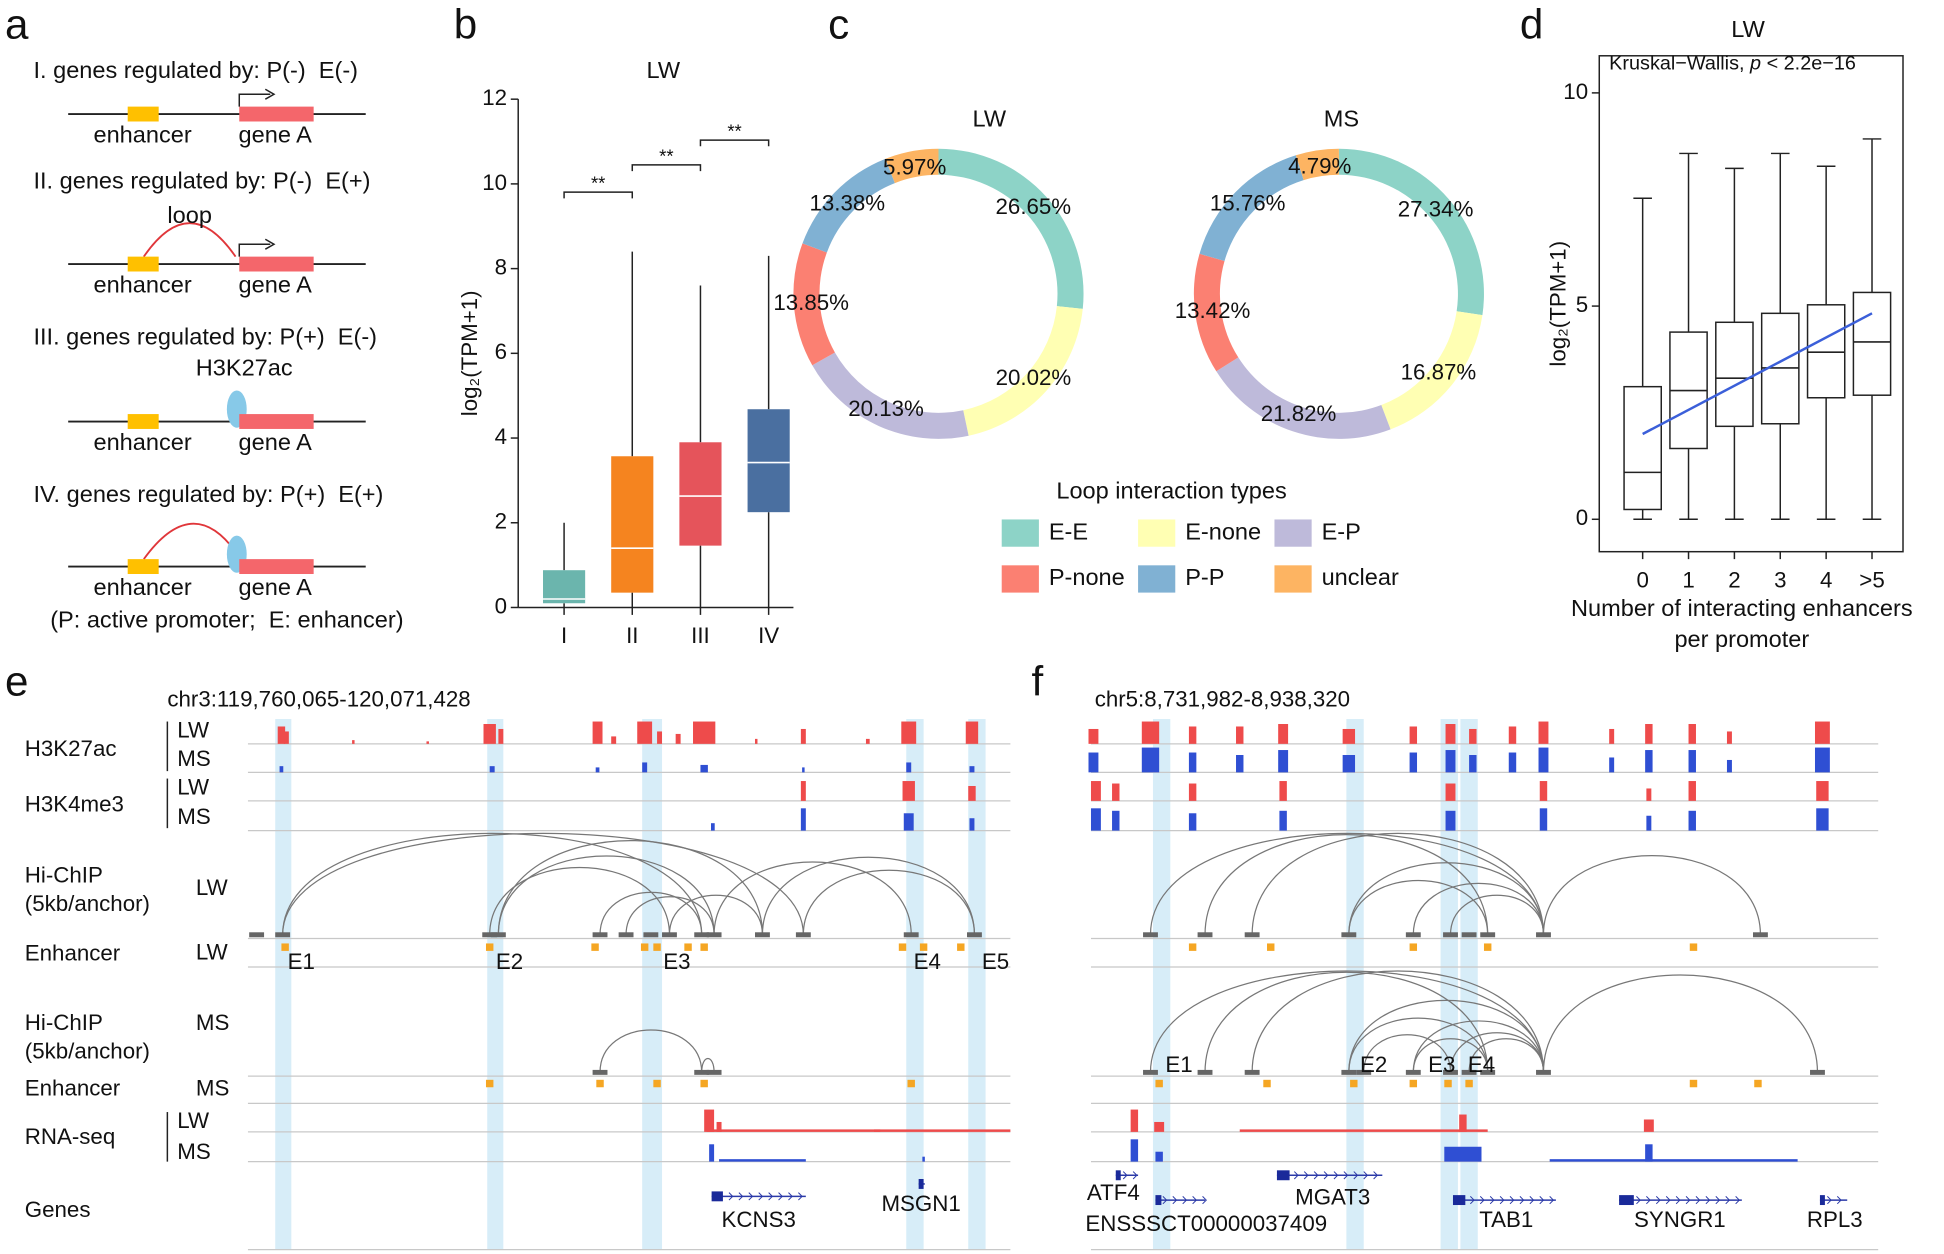 Image resolution: width=1944 pixels, height=1254 pixels. Describe the element at coordinates (1582, 304) in the screenshot. I see `y-tick-label: 5` at that location.